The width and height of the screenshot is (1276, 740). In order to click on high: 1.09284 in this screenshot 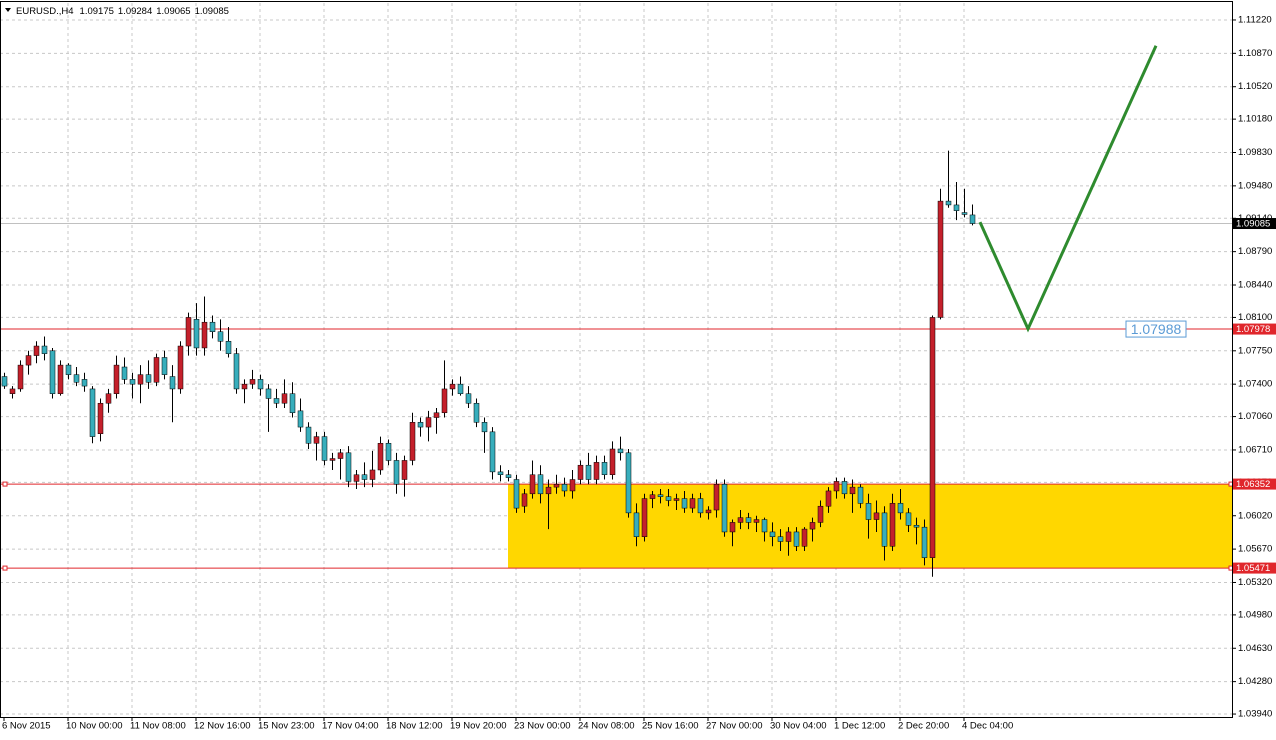, I will do `click(135, 11)`.